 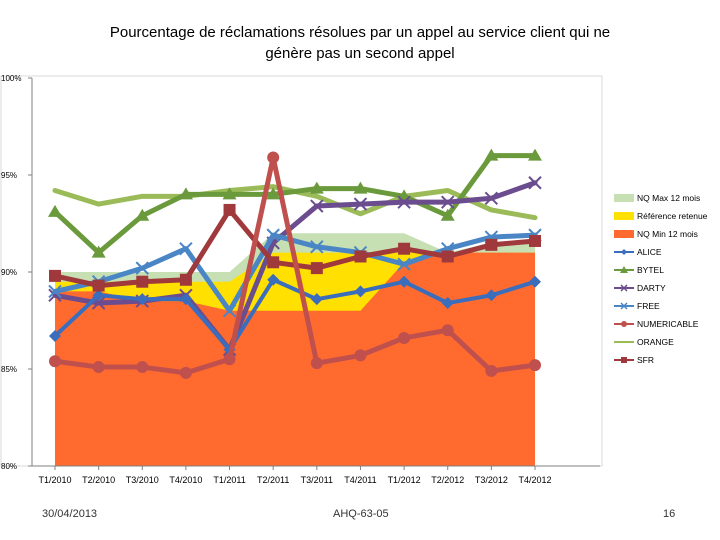 What do you see at coordinates (624, 216) in the screenshot?
I see `legend-swatch-reference-retenue` at bounding box center [624, 216].